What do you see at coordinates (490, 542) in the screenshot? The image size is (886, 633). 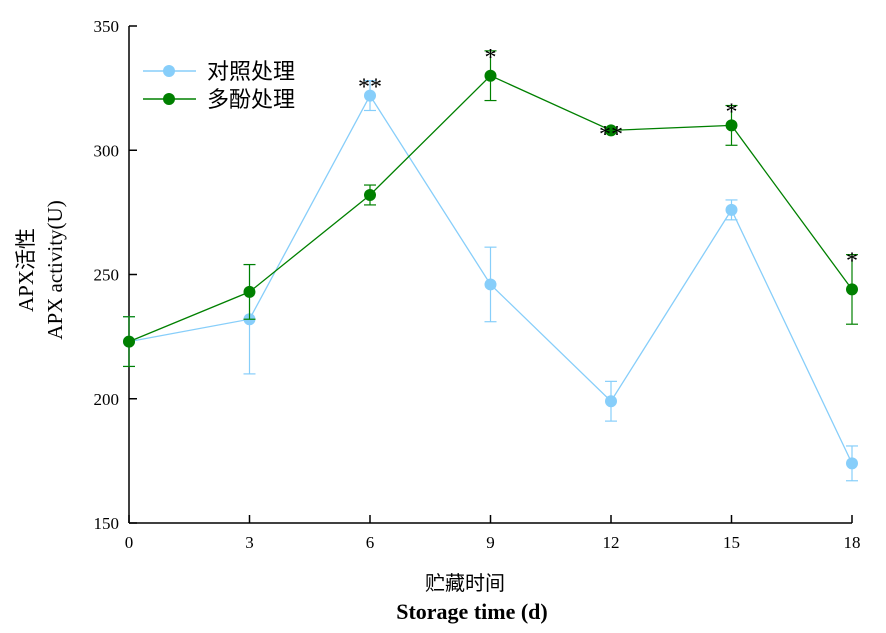 I see `x-tick-label: 9` at bounding box center [490, 542].